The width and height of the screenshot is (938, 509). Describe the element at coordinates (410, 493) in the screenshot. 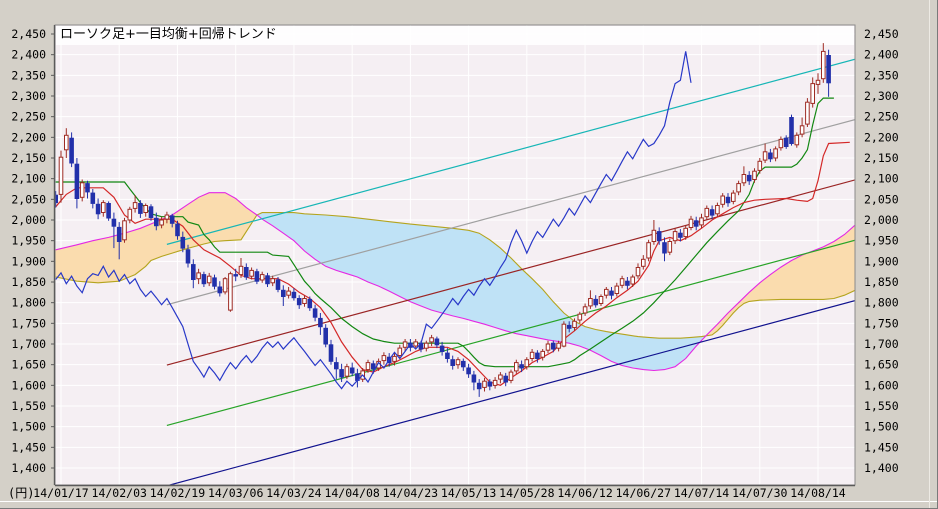

I see `svg-text: 14/04/23` at that location.